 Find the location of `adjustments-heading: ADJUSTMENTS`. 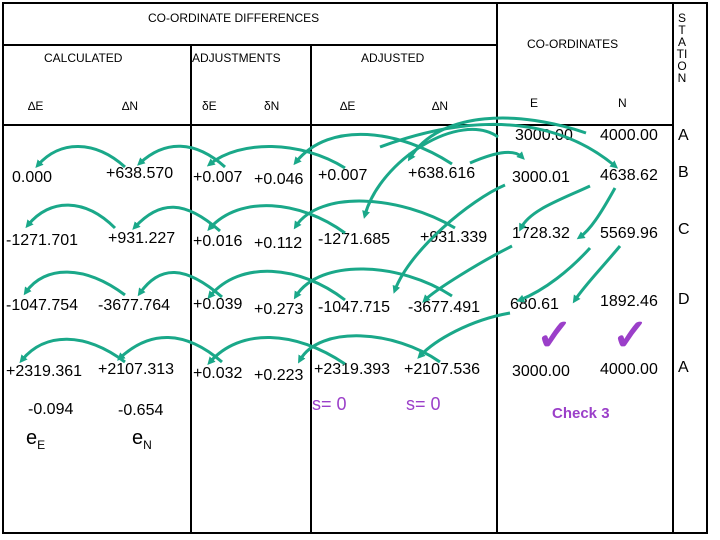

adjustments-heading: ADJUSTMENTS is located at coordinates (236, 58).